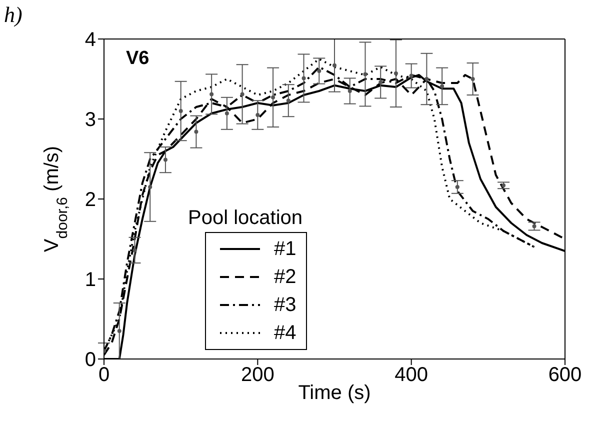  Describe the element at coordinates (13, 15) in the screenshot. I see `text: h)` at that location.